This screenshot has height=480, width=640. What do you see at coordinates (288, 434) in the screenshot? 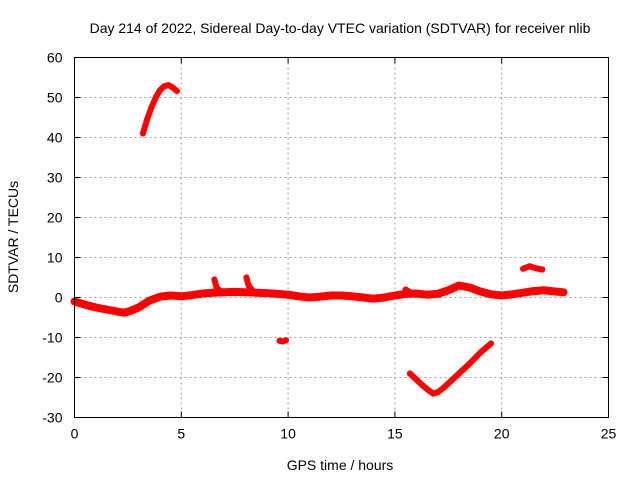
I see `x-tick-label: 10` at bounding box center [288, 434].